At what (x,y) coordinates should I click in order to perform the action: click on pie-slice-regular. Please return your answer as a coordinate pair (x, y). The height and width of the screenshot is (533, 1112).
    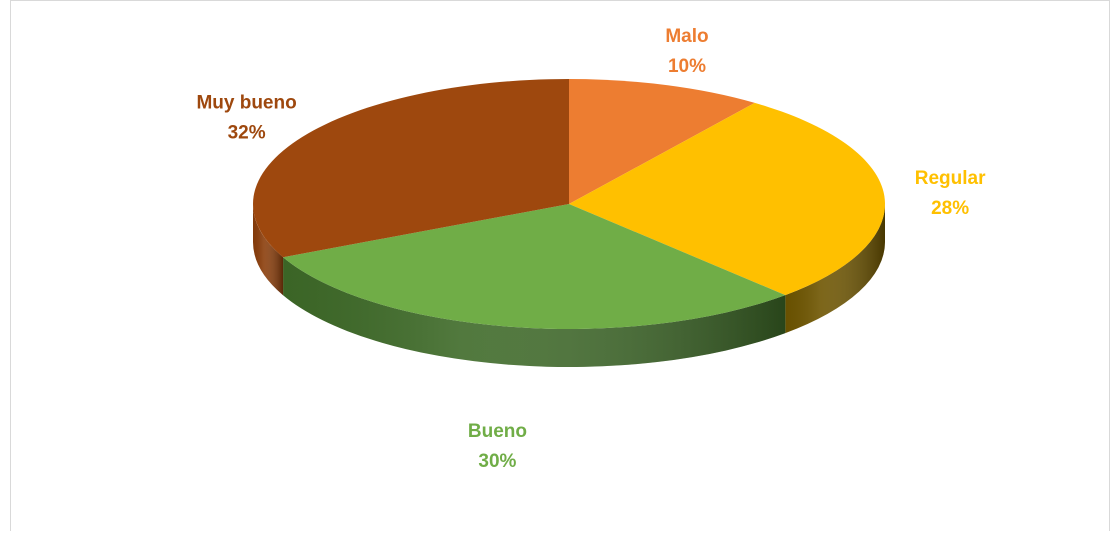
    Looking at the image, I should click on (727, 199).